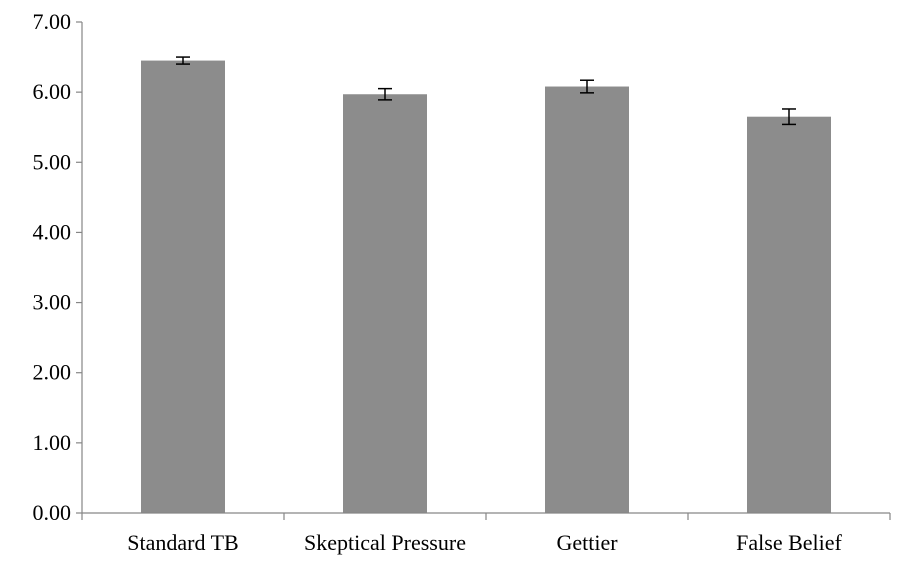  Describe the element at coordinates (52, 161) in the screenshot. I see `y-tick-label: 5.00` at that location.